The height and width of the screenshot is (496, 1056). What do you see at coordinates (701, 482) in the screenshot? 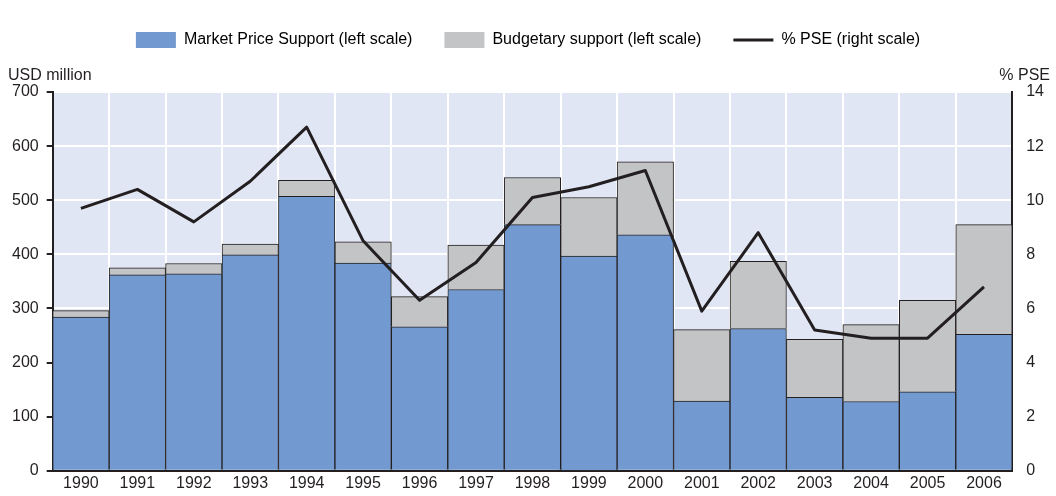
I see `x-tick-label: 2001` at bounding box center [701, 482].